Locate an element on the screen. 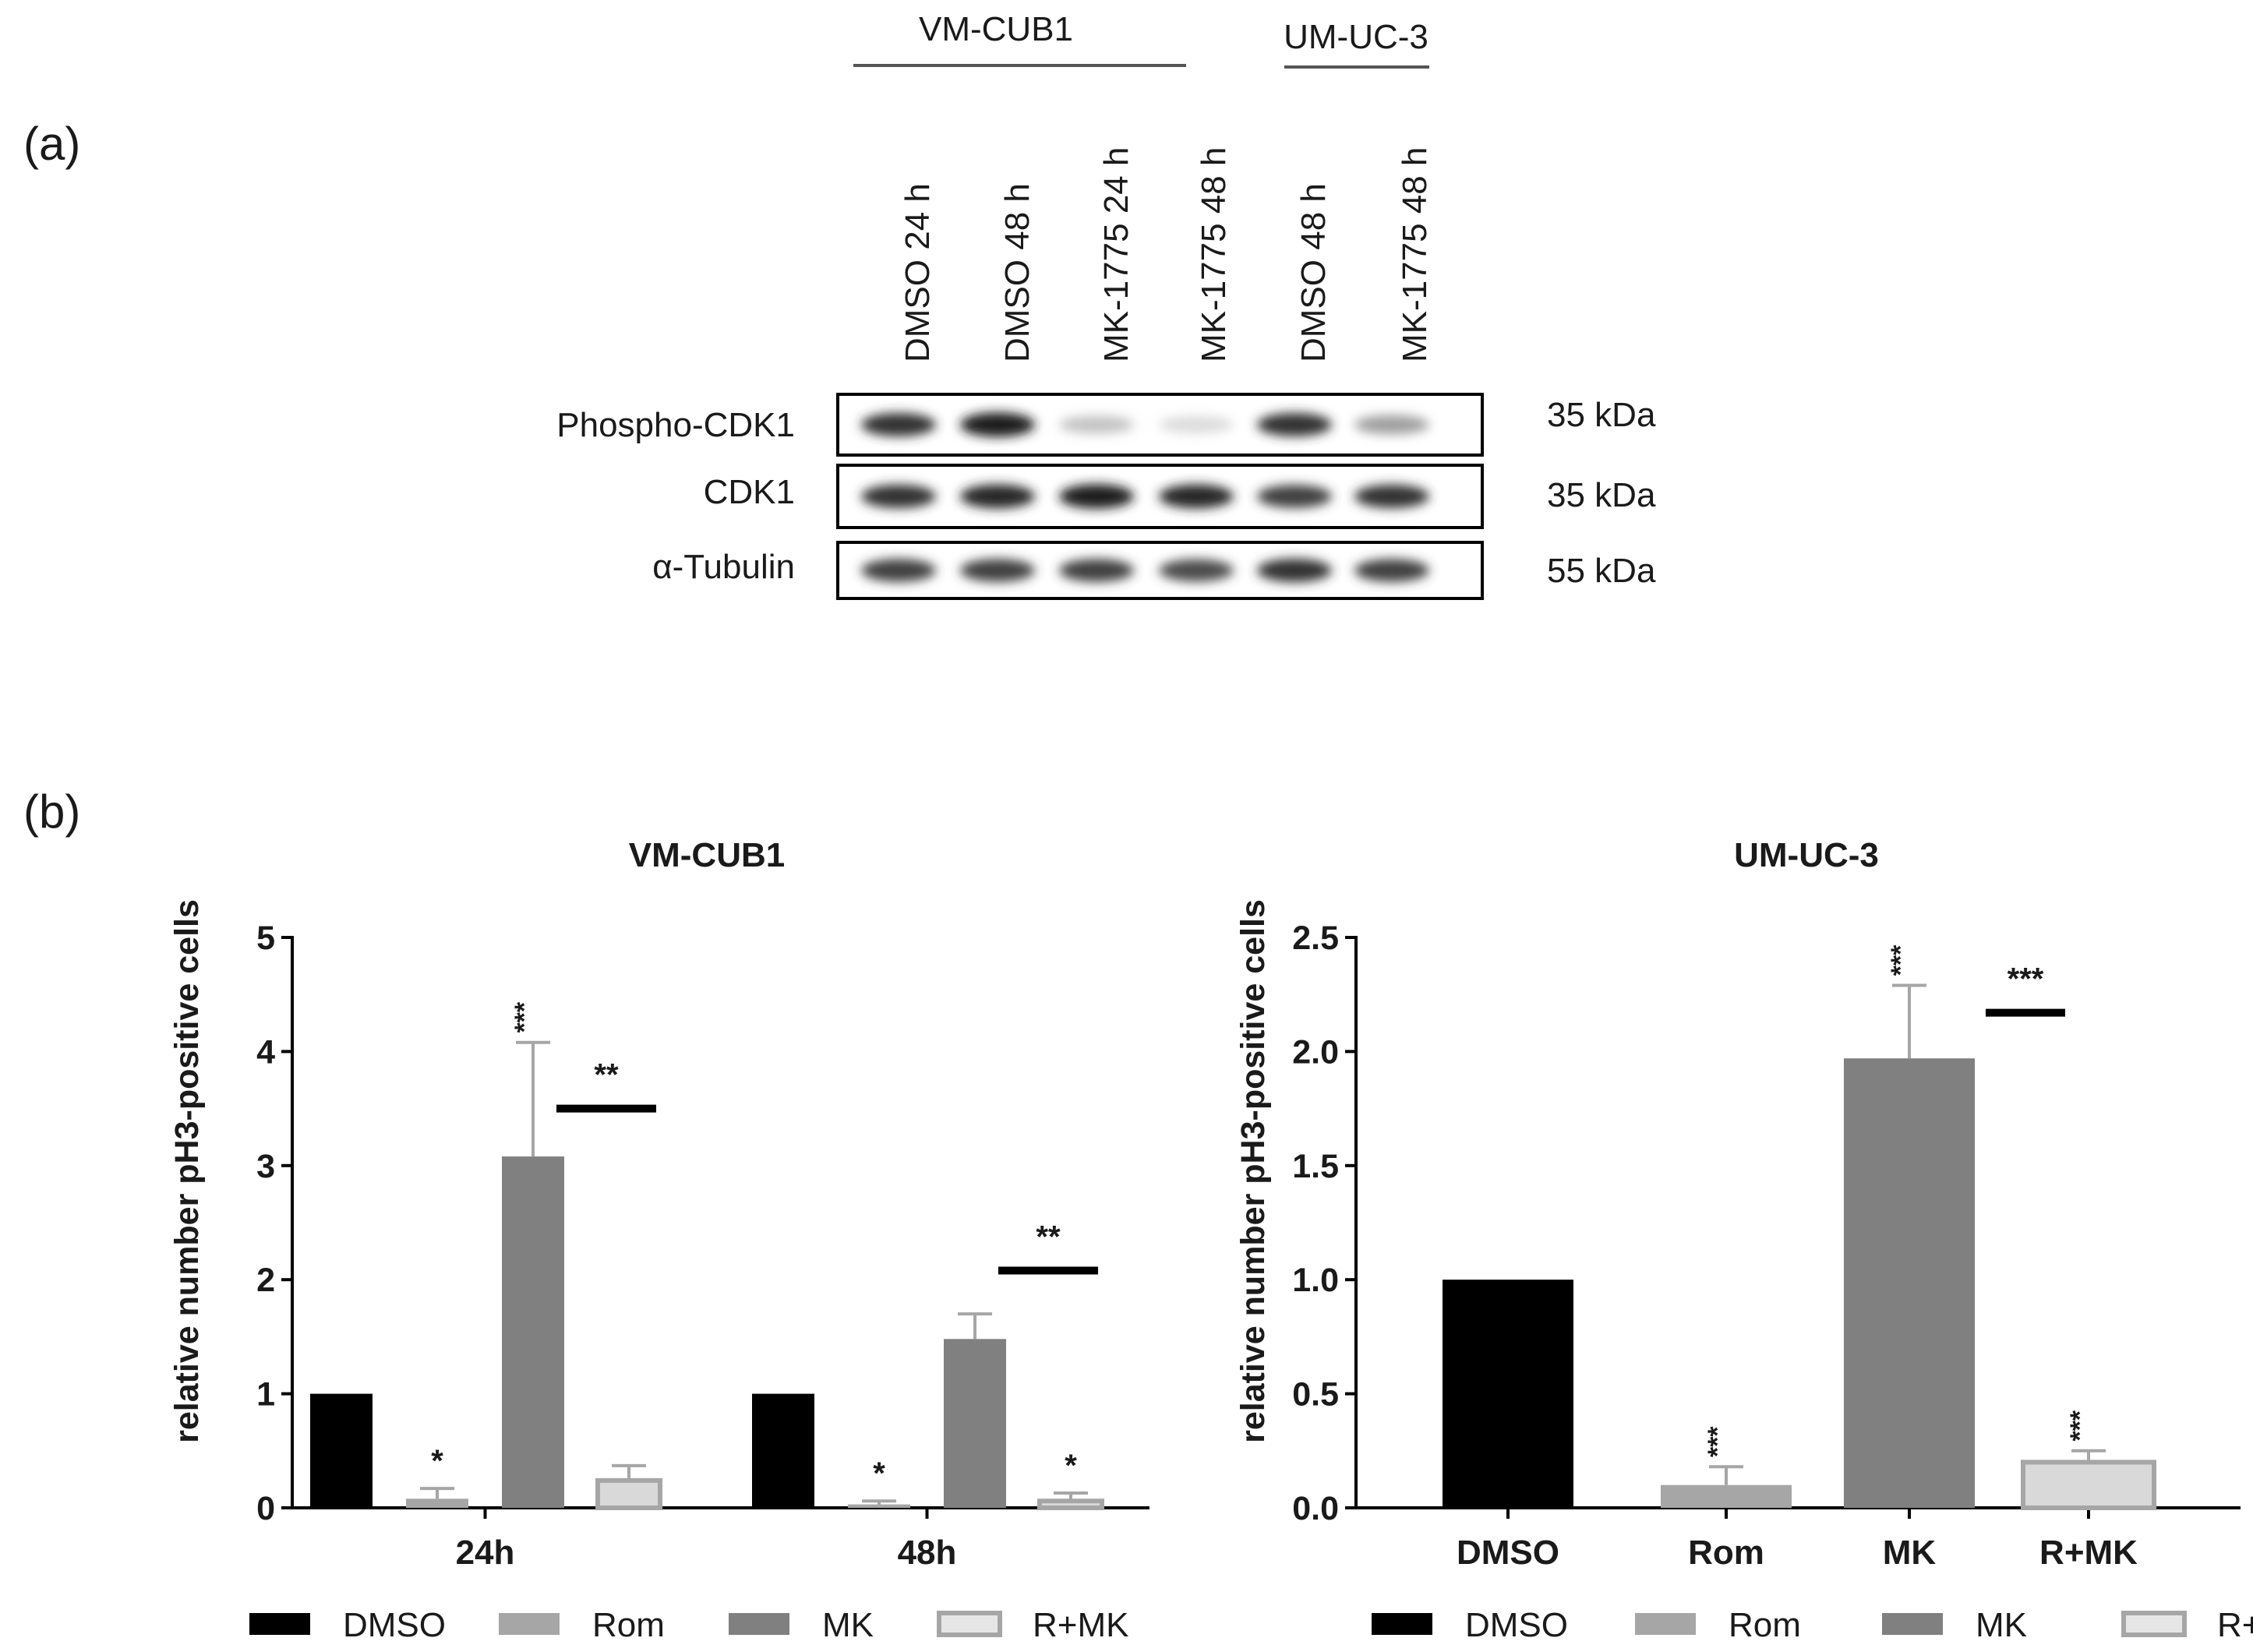  y-tick-label: 5 is located at coordinates (265, 938).